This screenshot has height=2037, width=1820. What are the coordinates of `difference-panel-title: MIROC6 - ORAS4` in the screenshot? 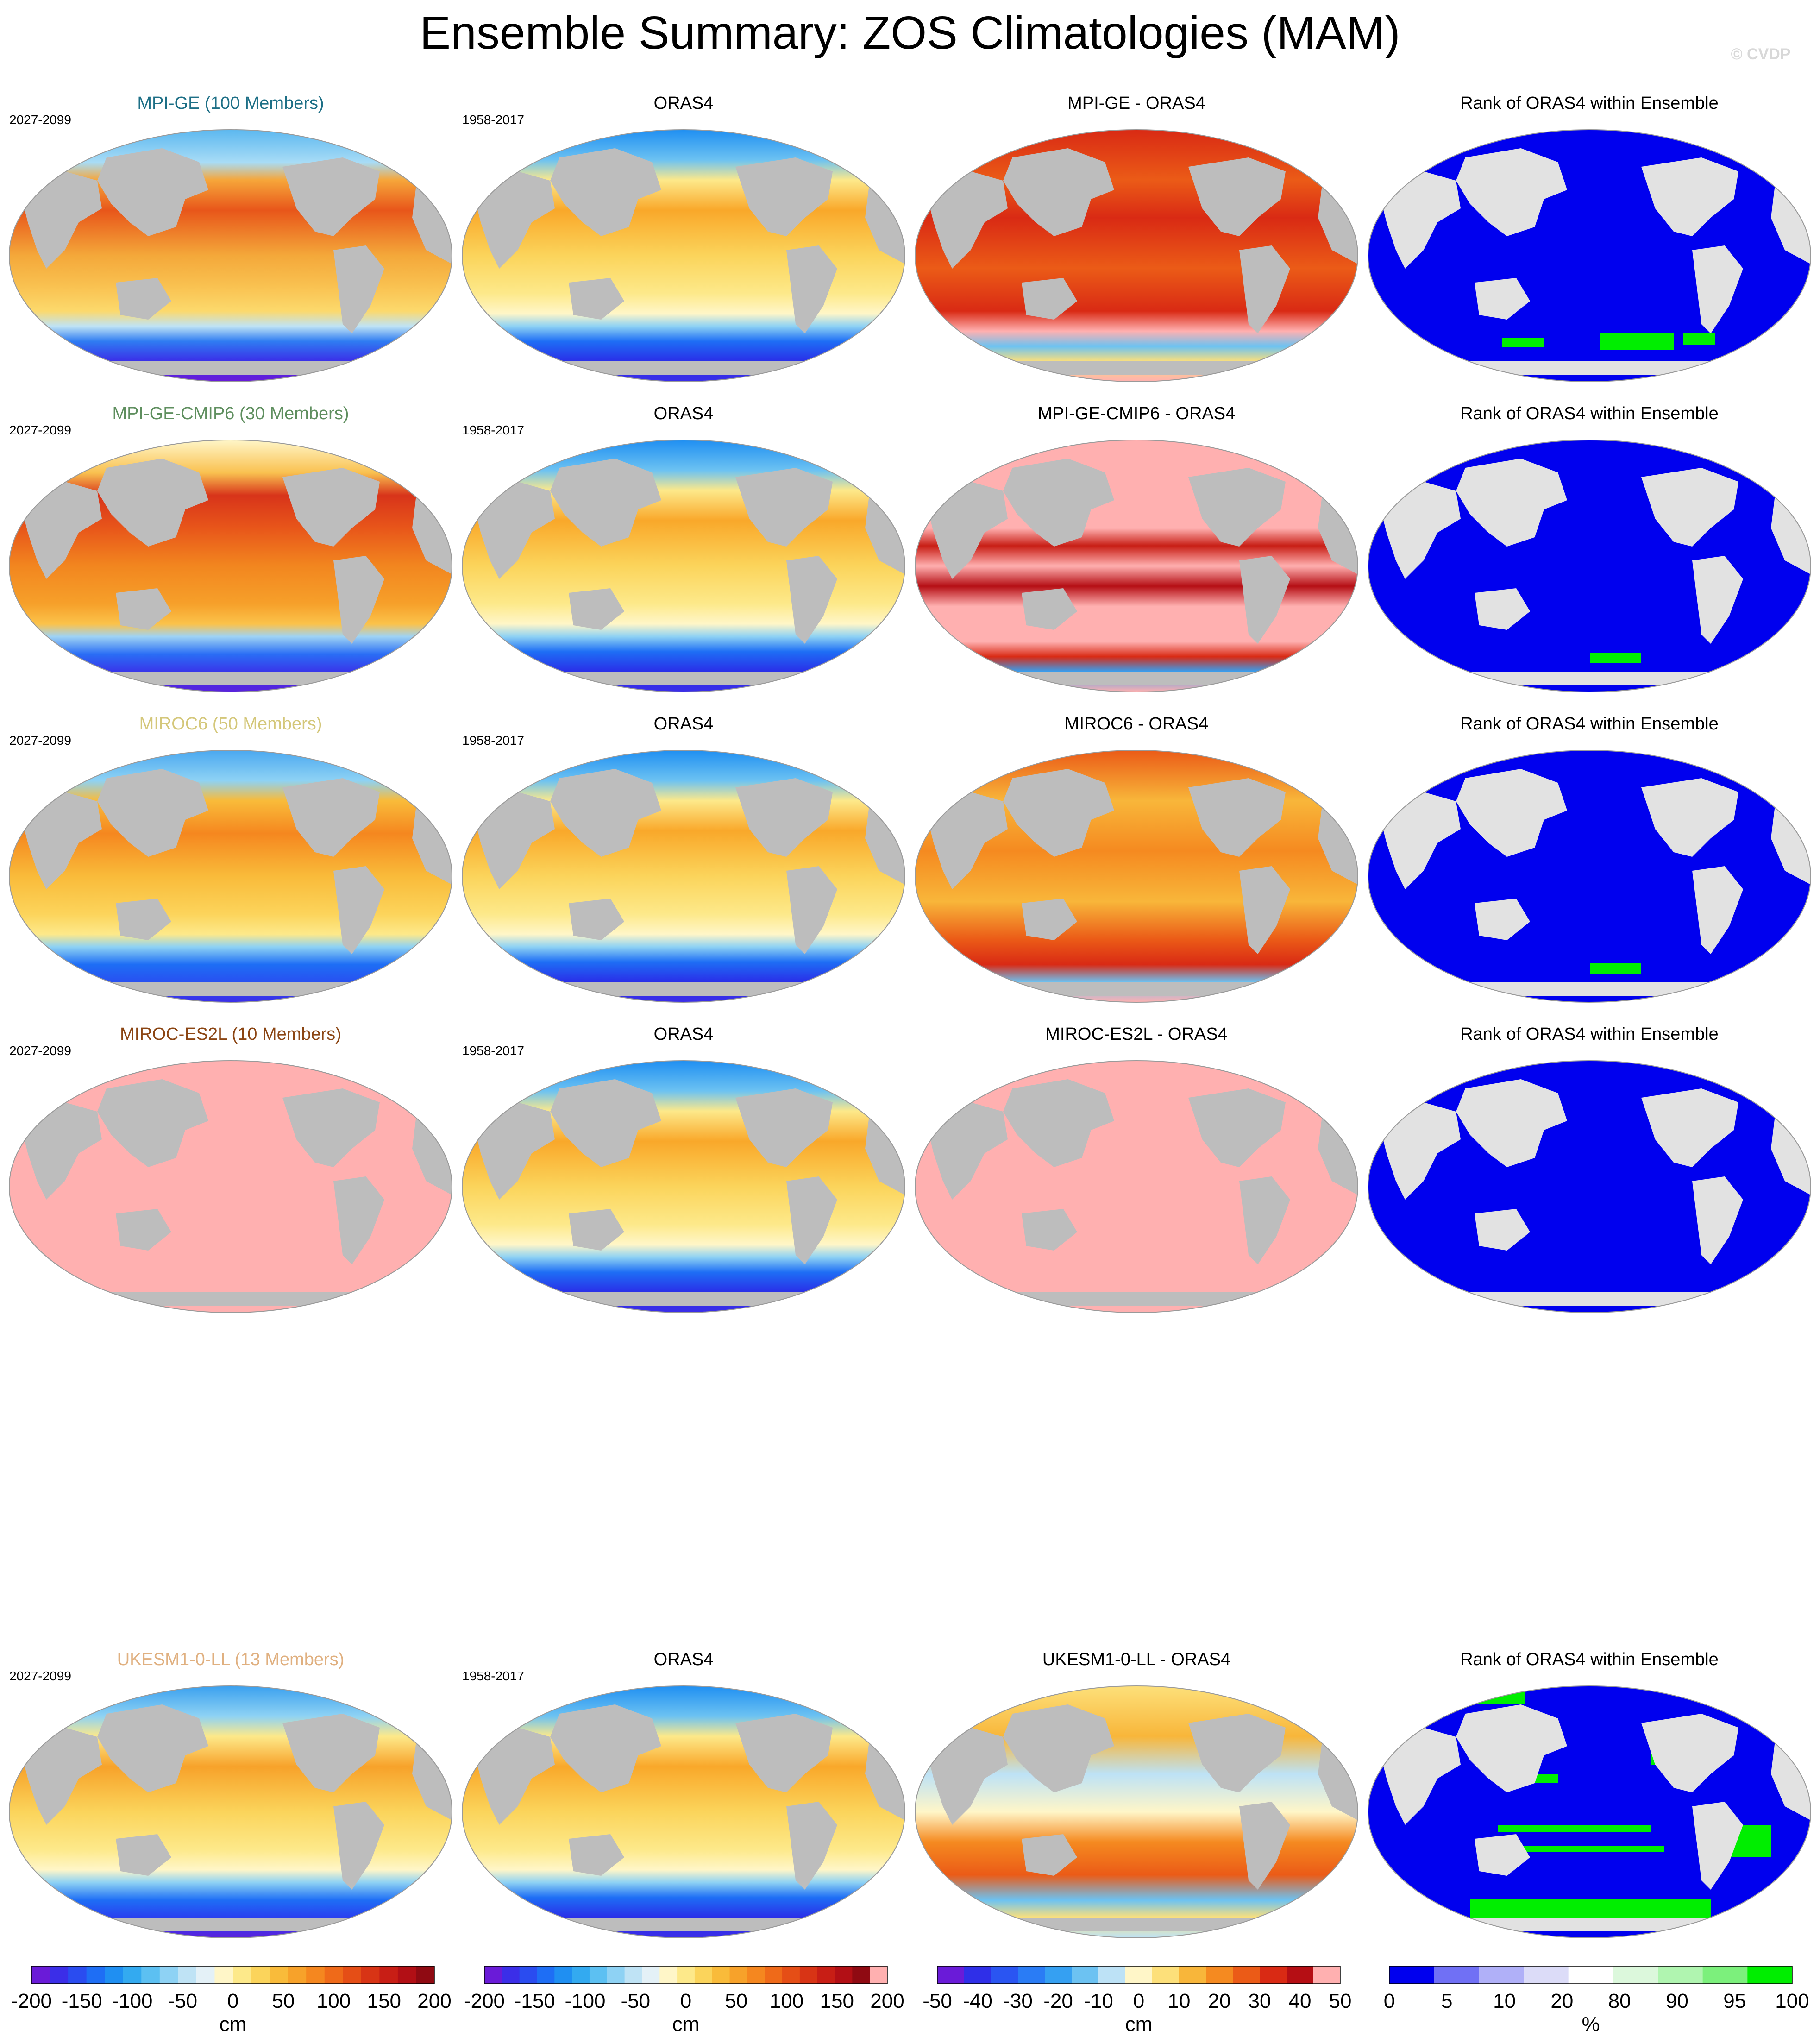 It's located at (1136, 724).